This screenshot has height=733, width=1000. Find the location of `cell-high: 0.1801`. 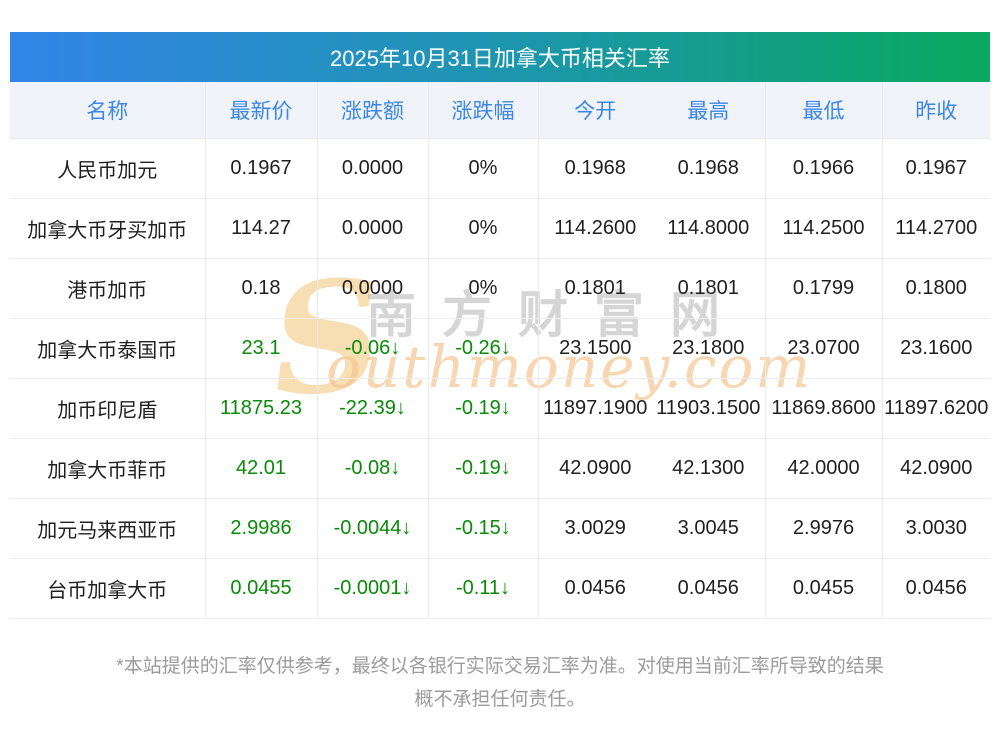

cell-high: 0.1801 is located at coordinates (709, 288).